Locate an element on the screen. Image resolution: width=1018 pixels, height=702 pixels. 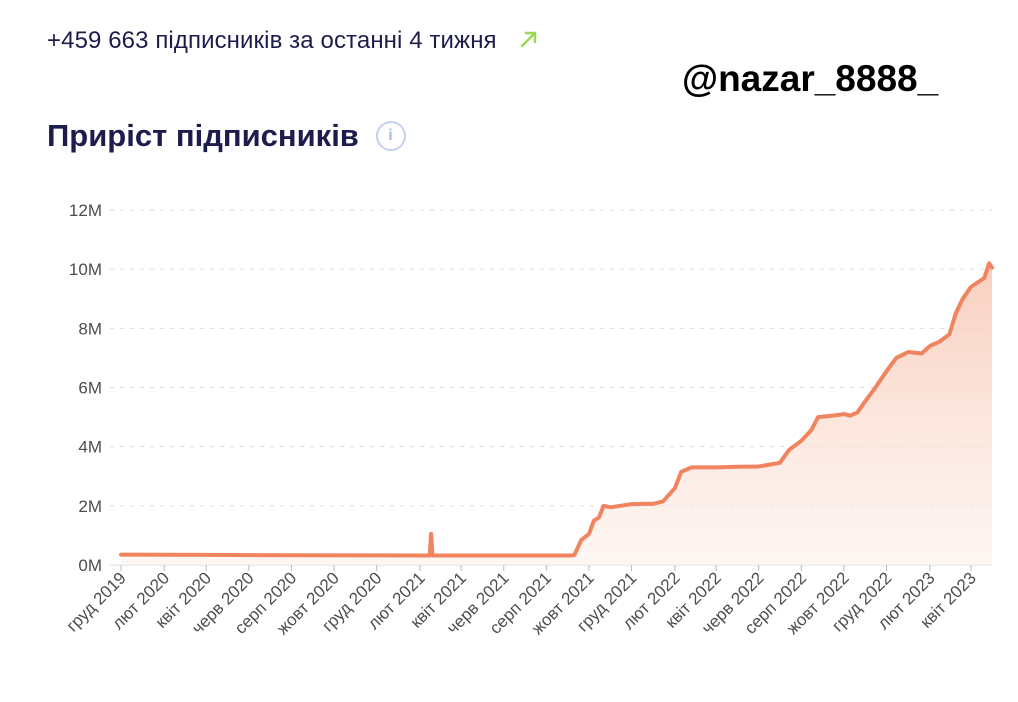
y-axis-ticks: 0M 2M 4M 6M 8M 10M 12M is located at coordinates (85, 388).